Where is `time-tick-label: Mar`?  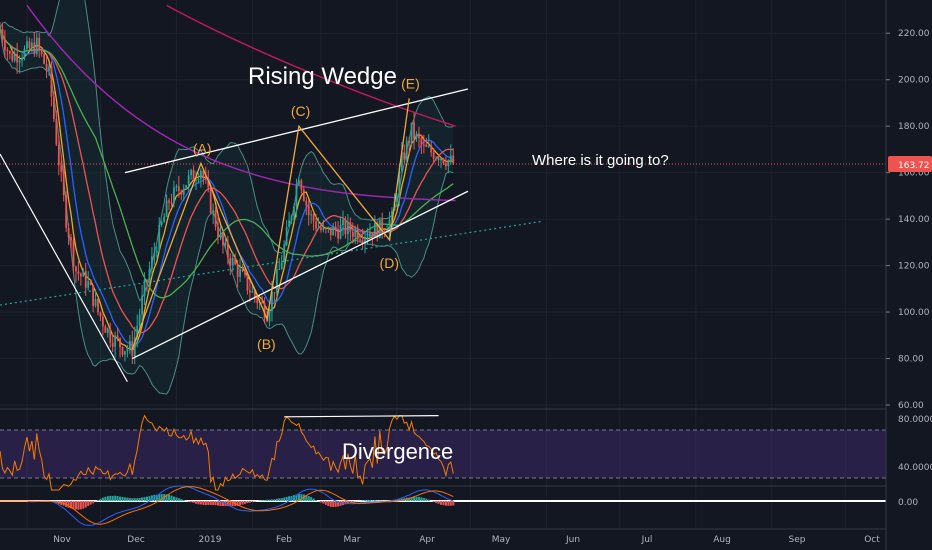 time-tick-label: Mar is located at coordinates (352, 540).